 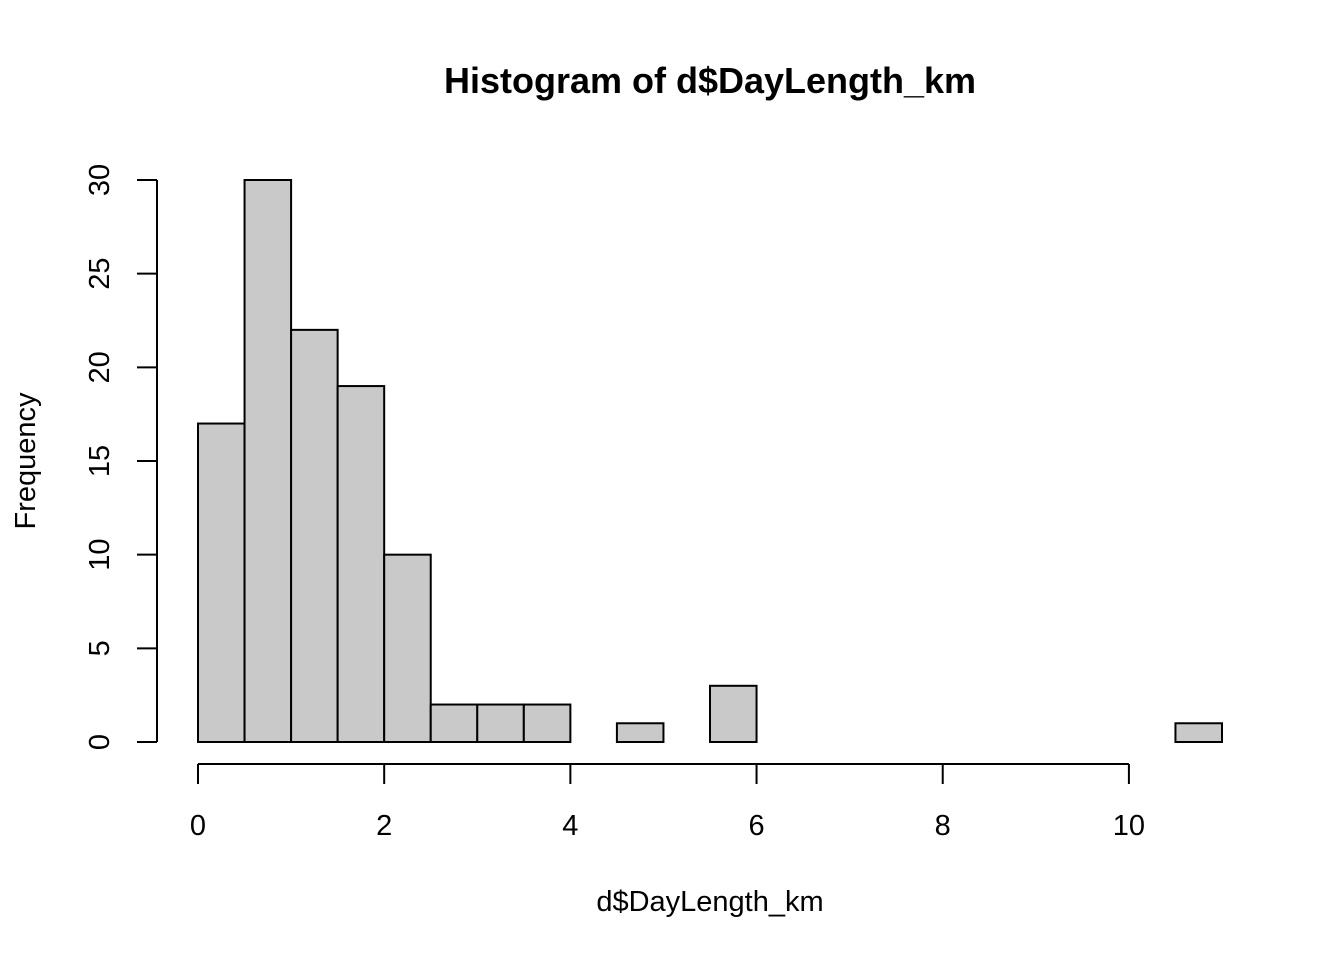 What do you see at coordinates (710, 80) in the screenshot?
I see `chart-title: Histogram of d$DayLength_km` at bounding box center [710, 80].